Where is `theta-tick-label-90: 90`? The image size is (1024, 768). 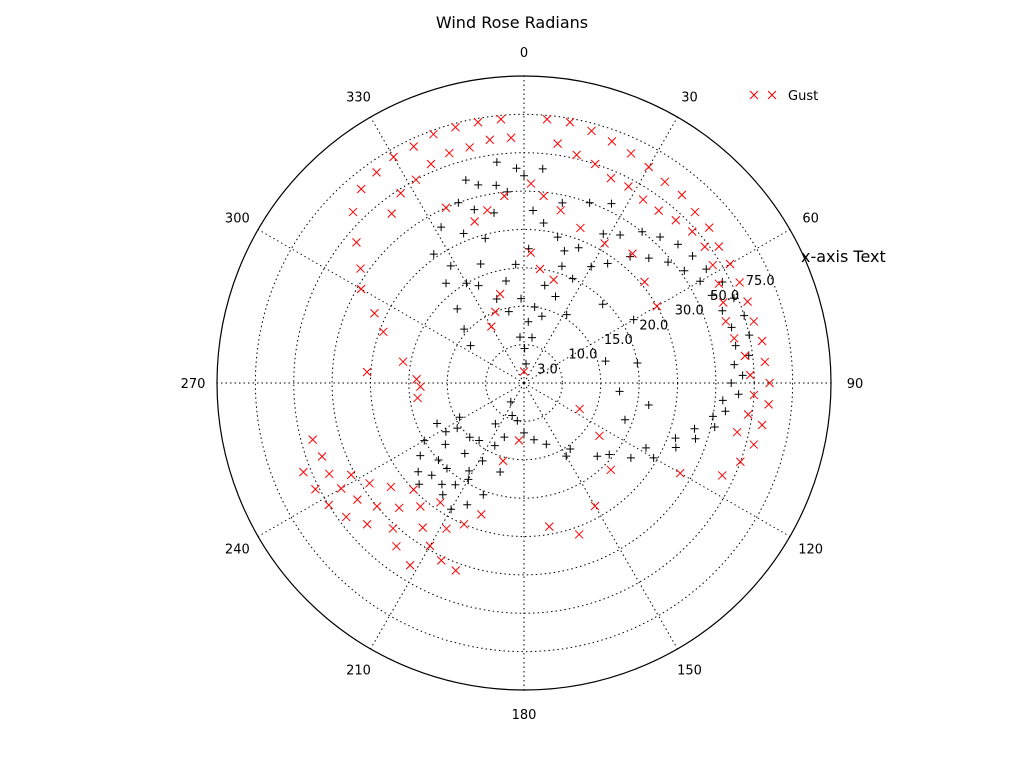 theta-tick-label-90: 90 is located at coordinates (855, 384).